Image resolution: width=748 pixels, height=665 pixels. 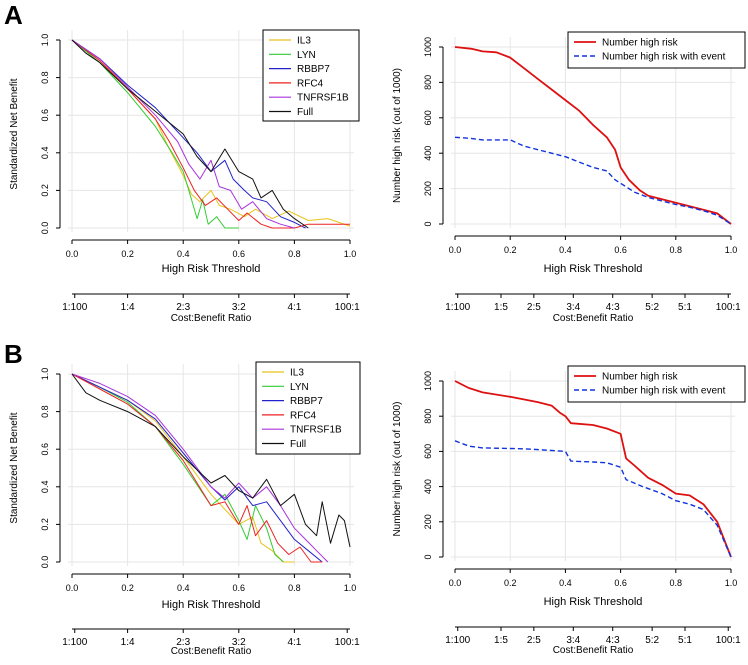 I want to click on y-axis-title: Number high risk (out of 1000), so click(x=397, y=468).